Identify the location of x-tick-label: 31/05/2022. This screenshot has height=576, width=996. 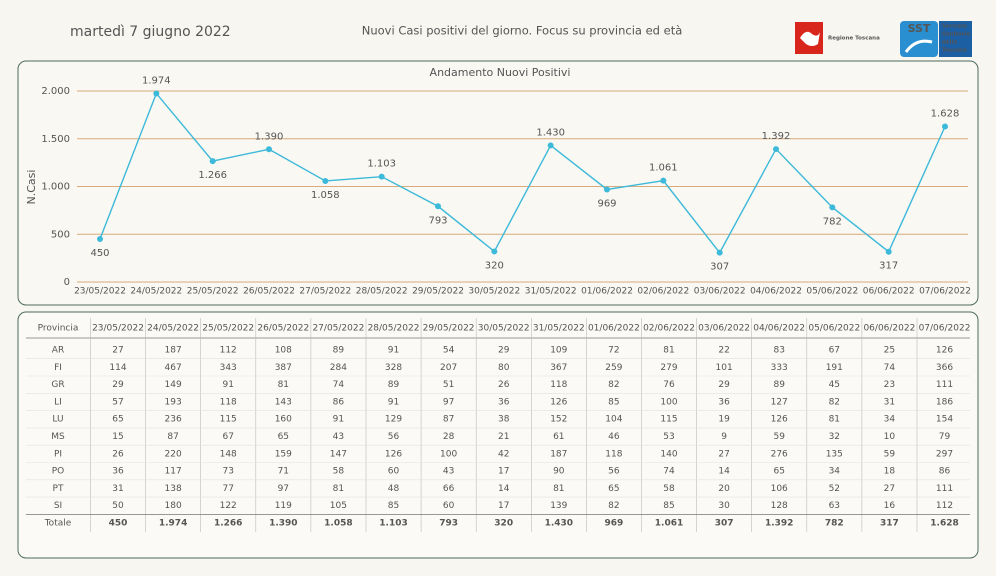
(551, 292).